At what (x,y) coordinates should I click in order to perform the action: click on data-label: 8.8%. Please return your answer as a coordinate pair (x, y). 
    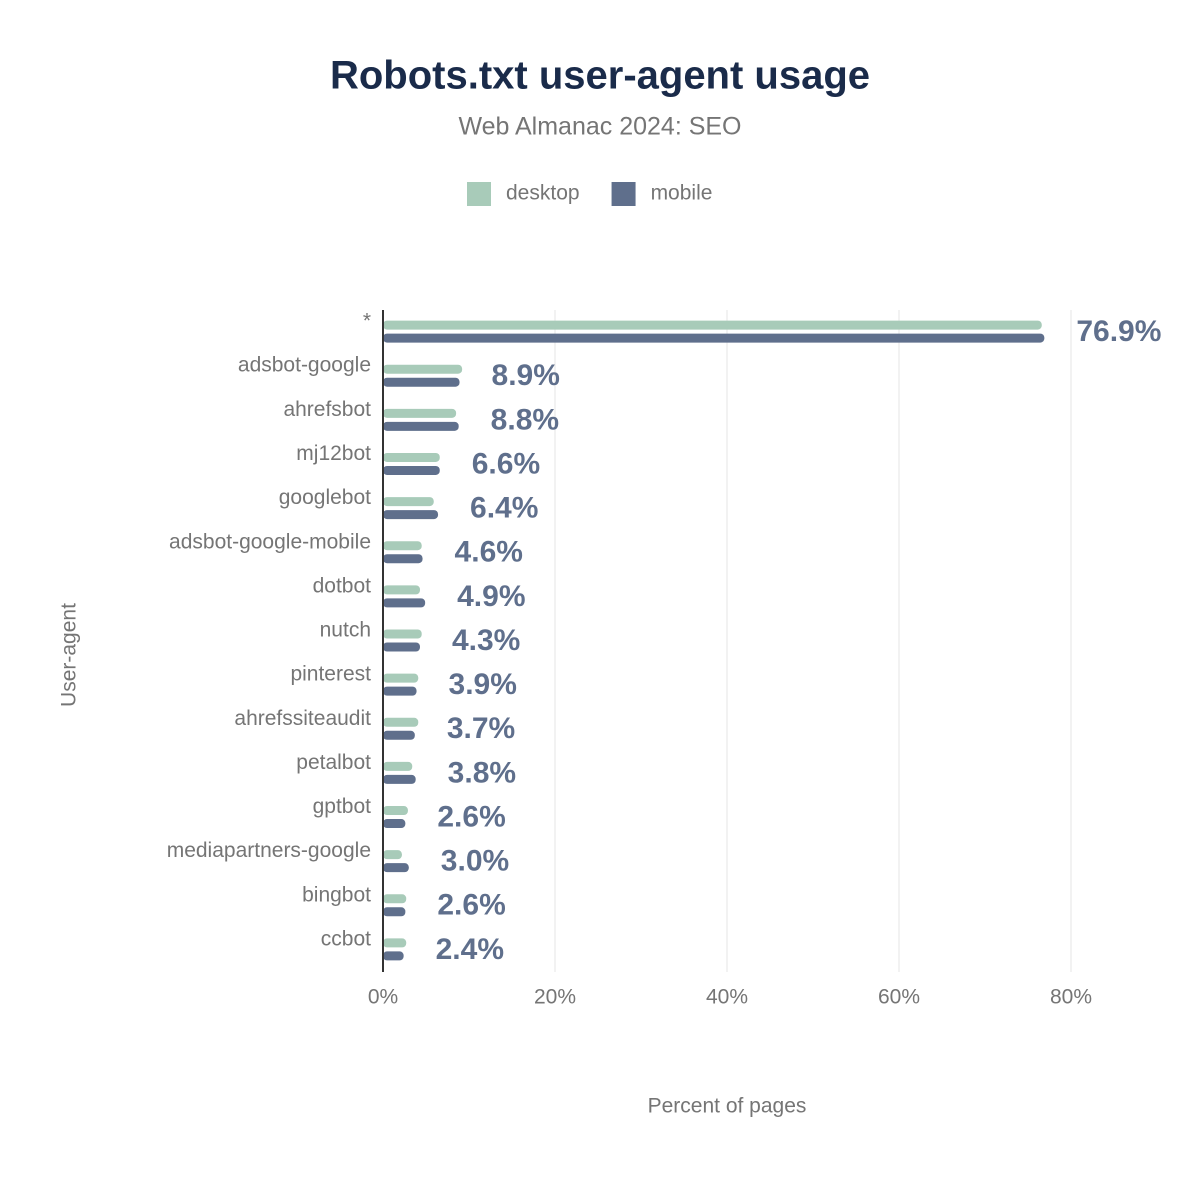
    Looking at the image, I should click on (525, 419).